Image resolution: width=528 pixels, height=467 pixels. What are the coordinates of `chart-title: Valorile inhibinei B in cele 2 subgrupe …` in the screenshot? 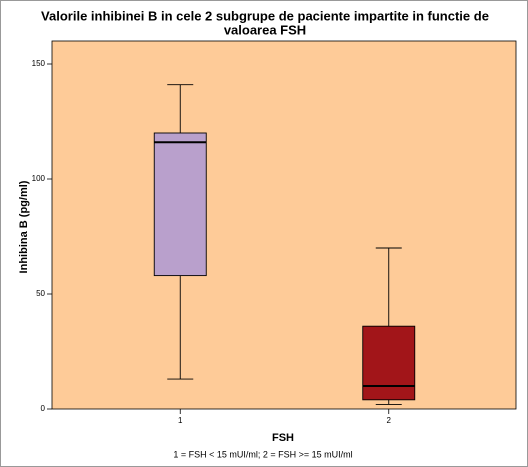 It's located at (265, 15).